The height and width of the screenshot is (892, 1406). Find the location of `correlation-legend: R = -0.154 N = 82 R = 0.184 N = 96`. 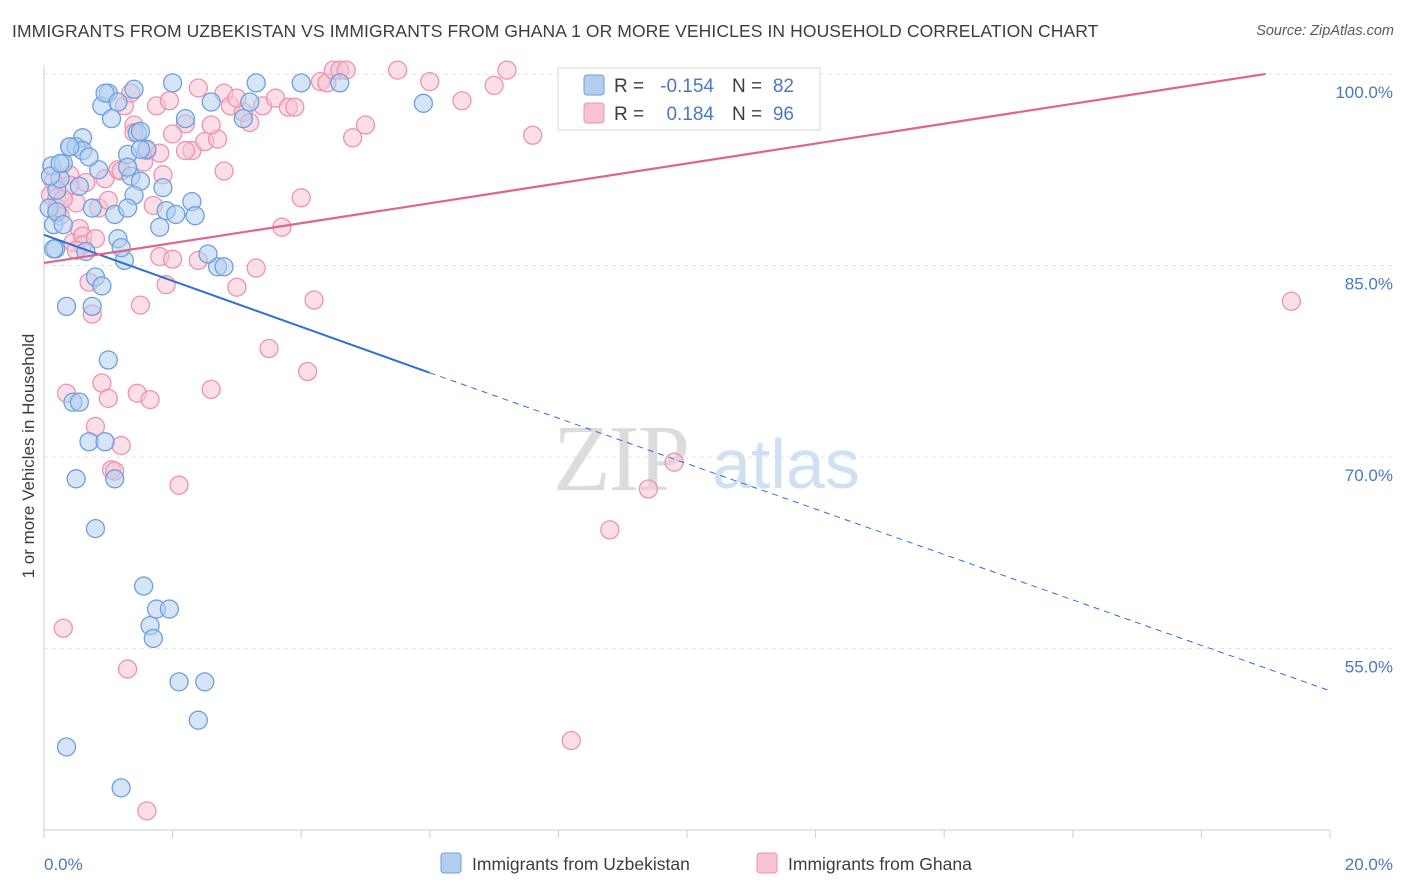

correlation-legend: R = -0.154 N = 82 R = 0.184 N = 96 is located at coordinates (689, 99).